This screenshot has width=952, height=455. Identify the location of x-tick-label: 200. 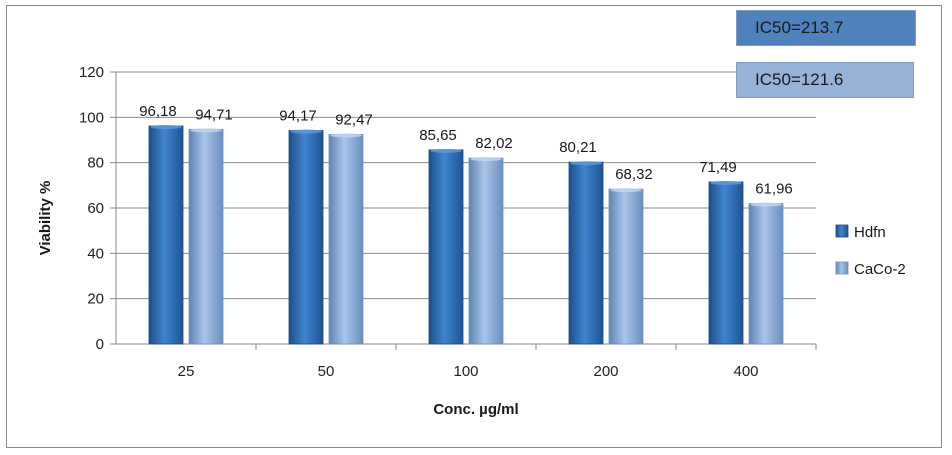
(605, 371).